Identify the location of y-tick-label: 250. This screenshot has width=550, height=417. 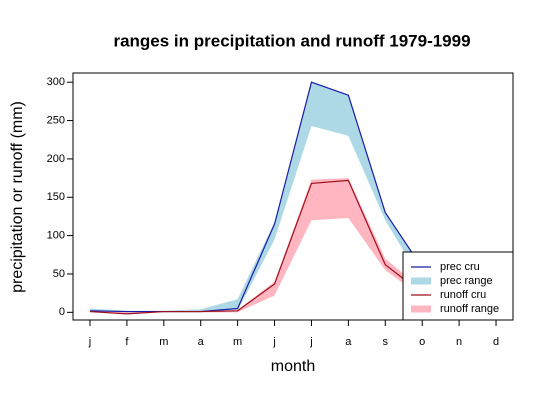
(56, 120).